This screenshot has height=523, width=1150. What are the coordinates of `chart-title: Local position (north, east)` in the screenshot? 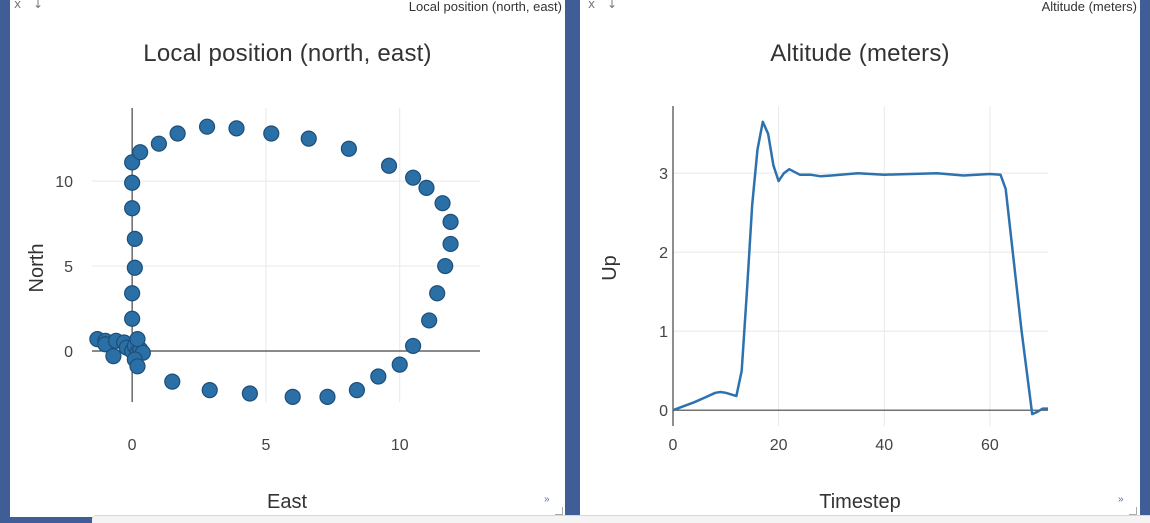 It's located at (287, 53).